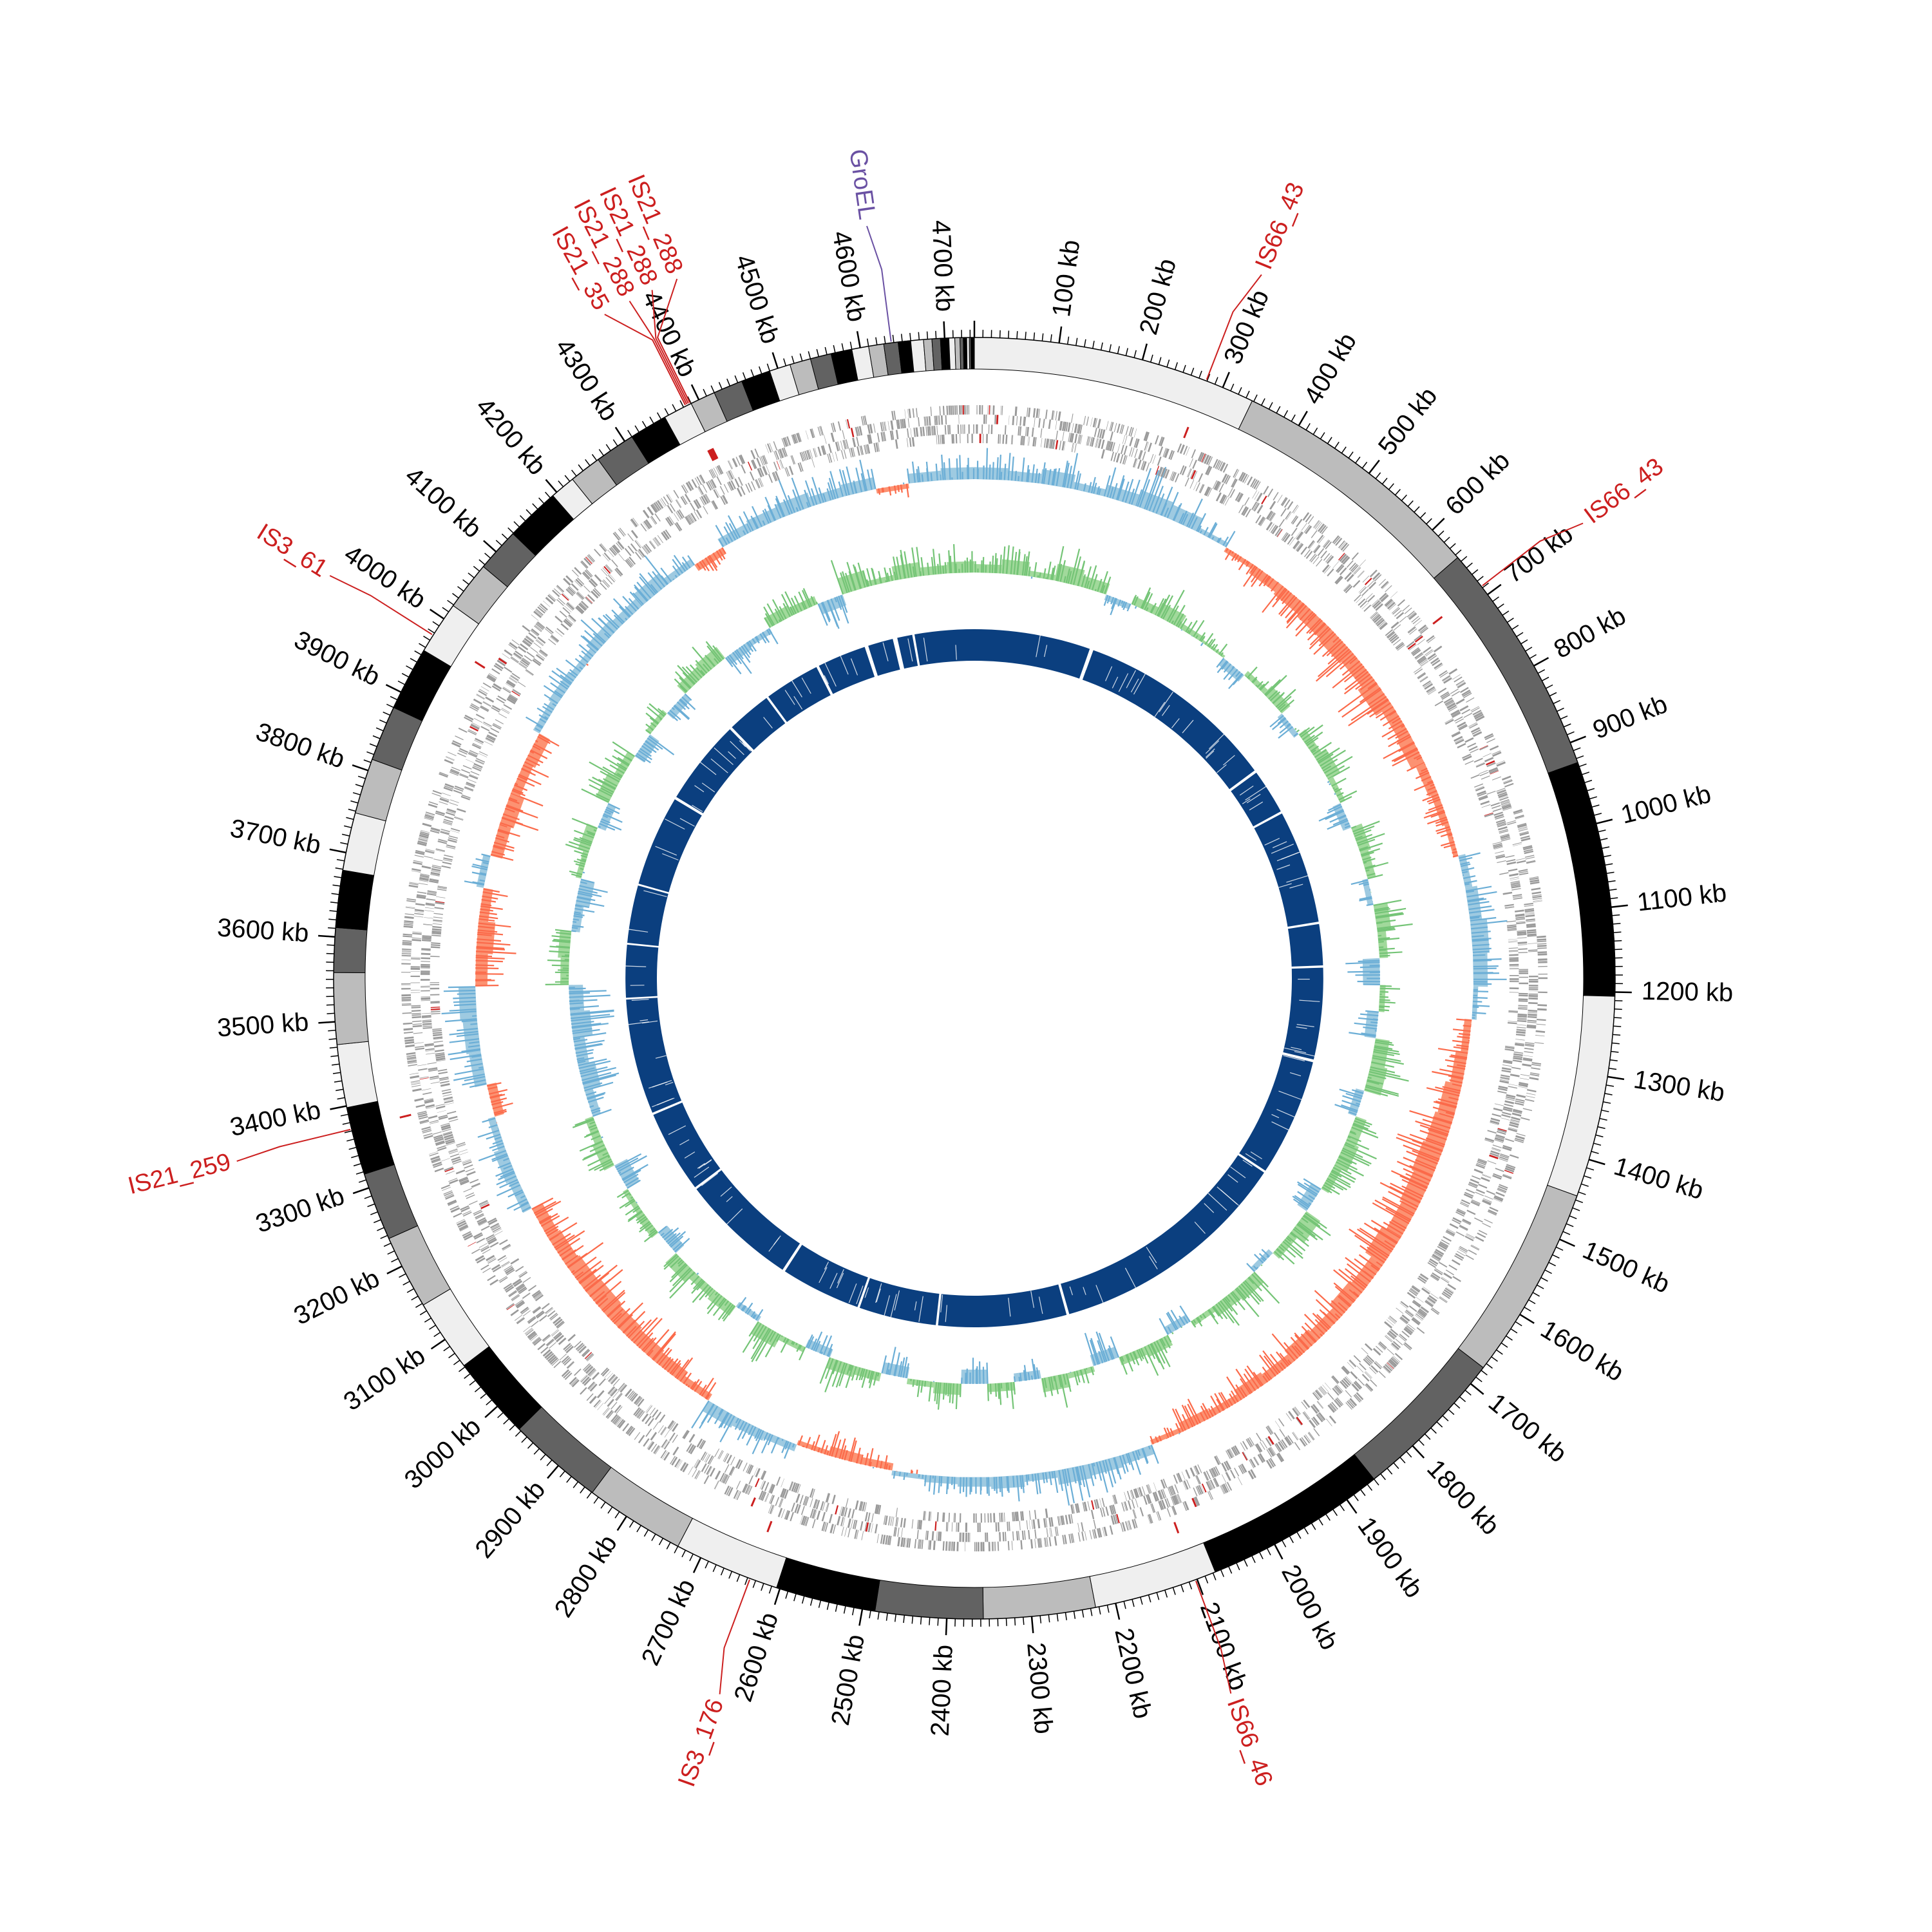  Describe the element at coordinates (1166, 711) in the screenshot. I see `inner-ring-line` at that location.